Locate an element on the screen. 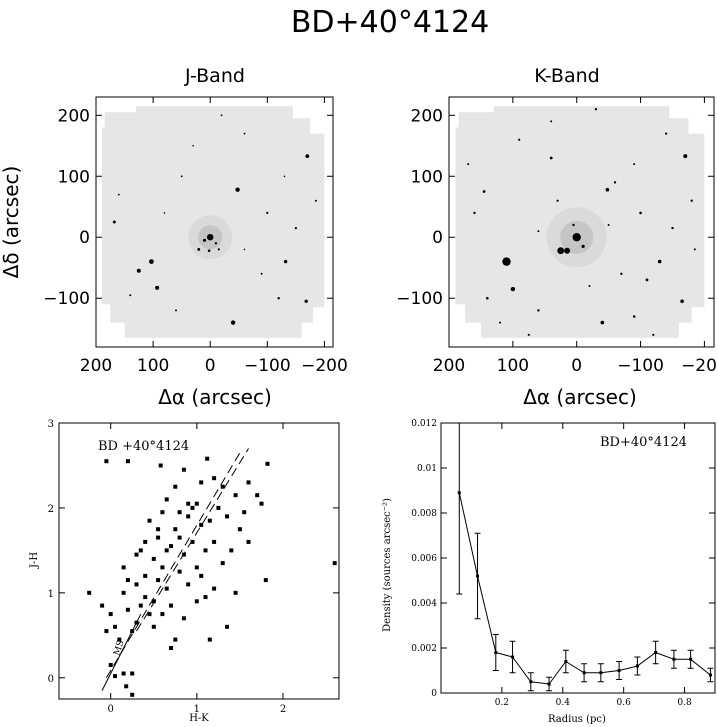 The image size is (718, 727). k-band-xlabel: Δα (arcsec) is located at coordinates (580, 397).